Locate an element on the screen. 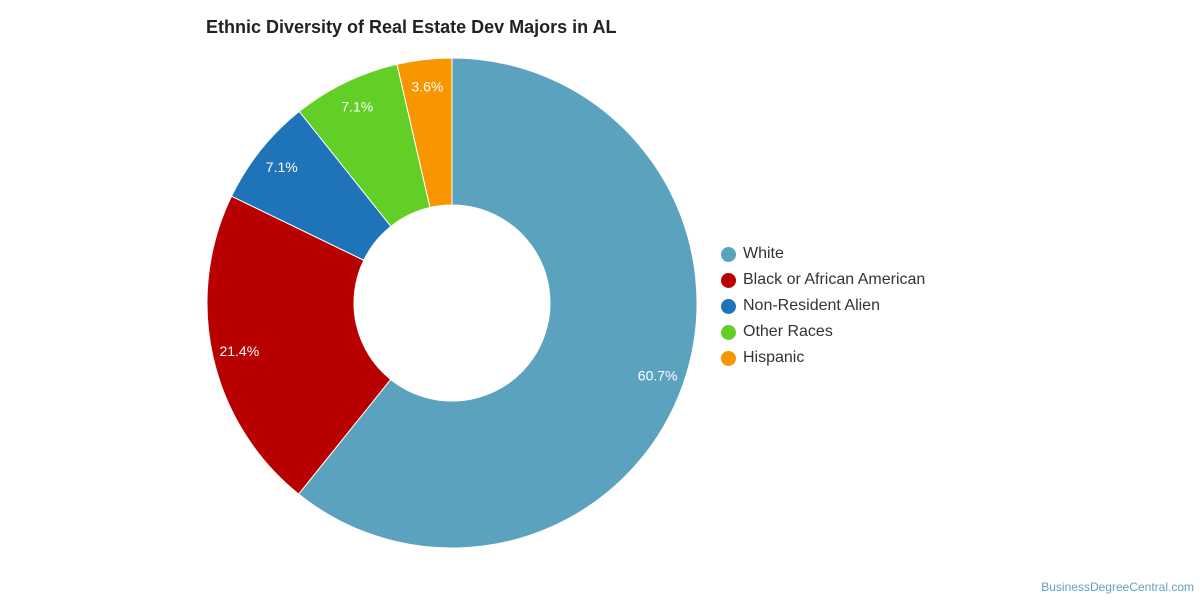 The width and height of the screenshot is (1200, 600). slice-label-non-resident-alien: 7.1% is located at coordinates (282, 167).